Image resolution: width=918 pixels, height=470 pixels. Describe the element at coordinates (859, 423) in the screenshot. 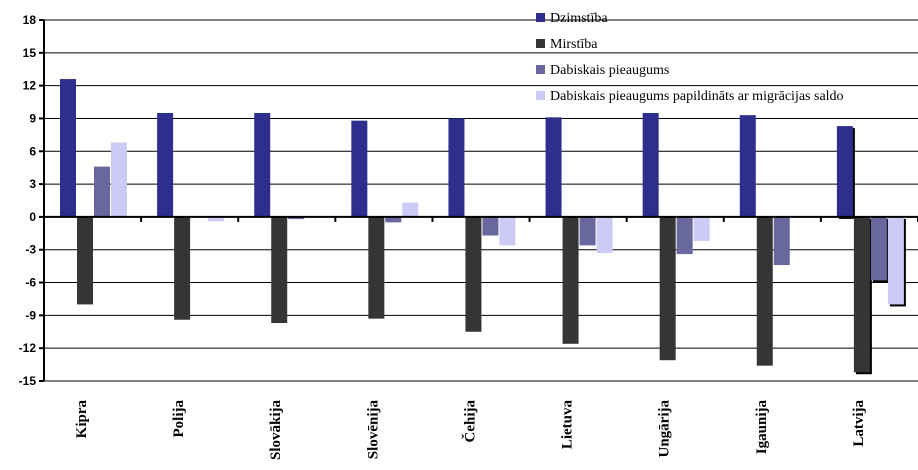

I see `category-label: Latvija` at that location.